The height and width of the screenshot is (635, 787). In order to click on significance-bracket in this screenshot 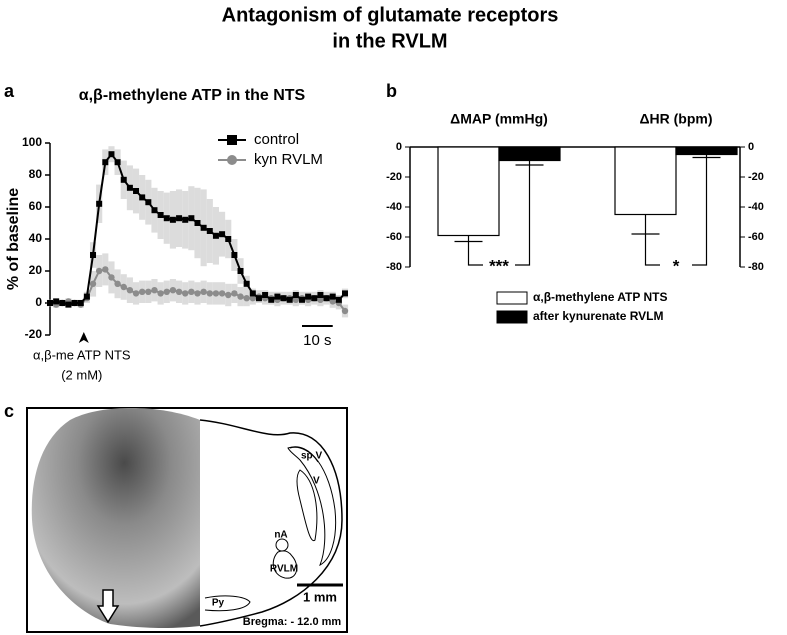, I will do `click(499, 215)`.